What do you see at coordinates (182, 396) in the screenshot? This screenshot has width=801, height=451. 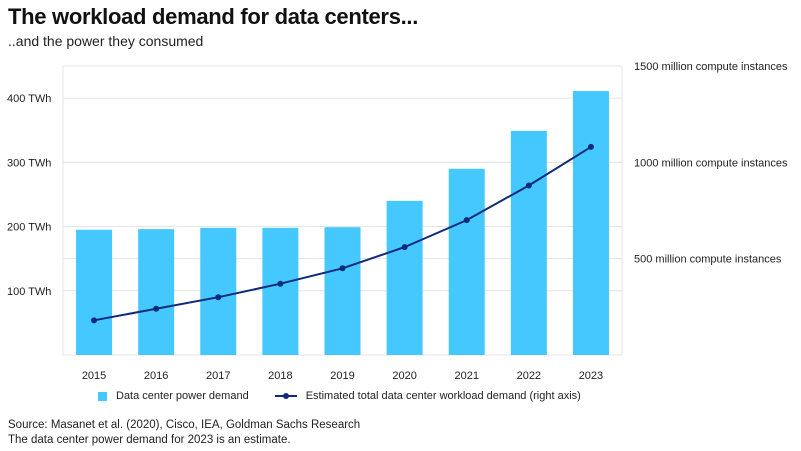 I see `legend-label-power-demand: Data center power demand` at bounding box center [182, 396].